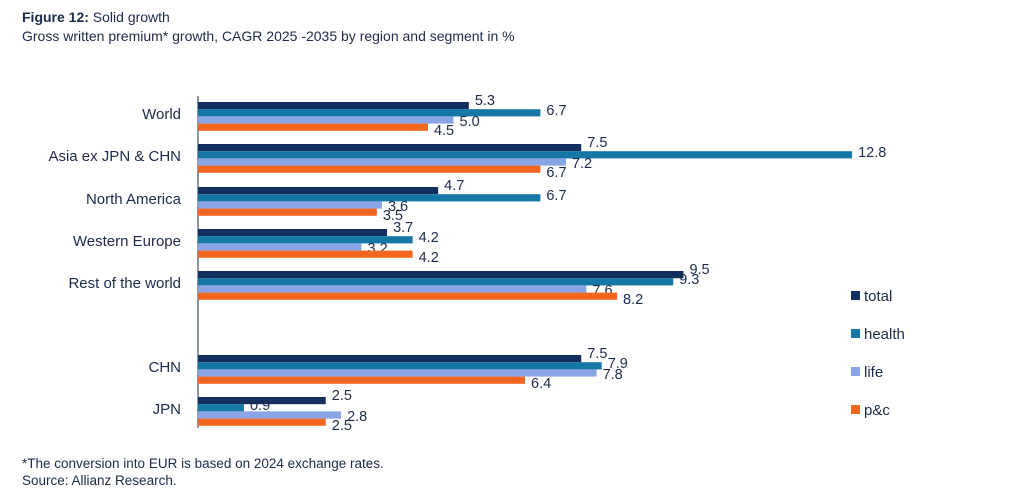 The width and height of the screenshot is (1024, 499). Describe the element at coordinates (393, 216) in the screenshot. I see `data-label: 3.5` at that location.